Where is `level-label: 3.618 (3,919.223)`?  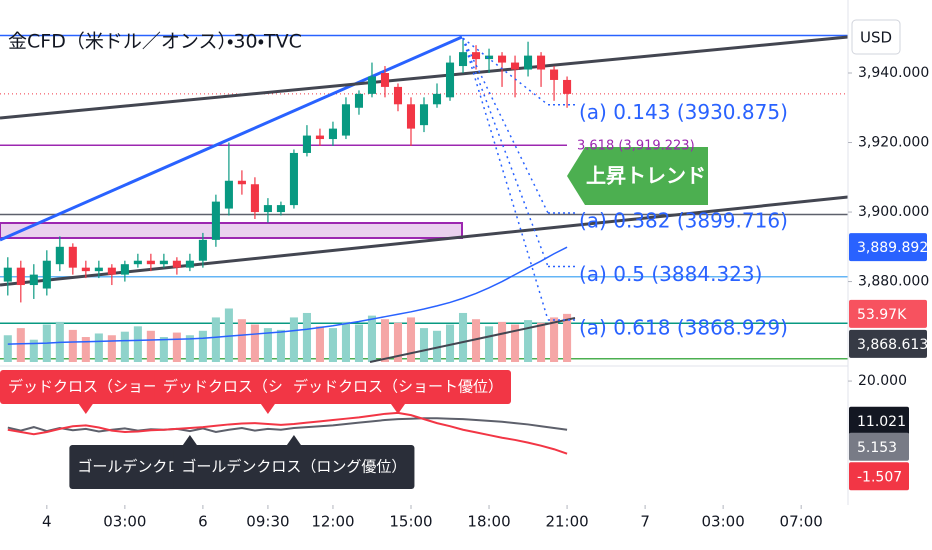
level-label: 3.618 (3,919.223) is located at coordinates (636, 146).